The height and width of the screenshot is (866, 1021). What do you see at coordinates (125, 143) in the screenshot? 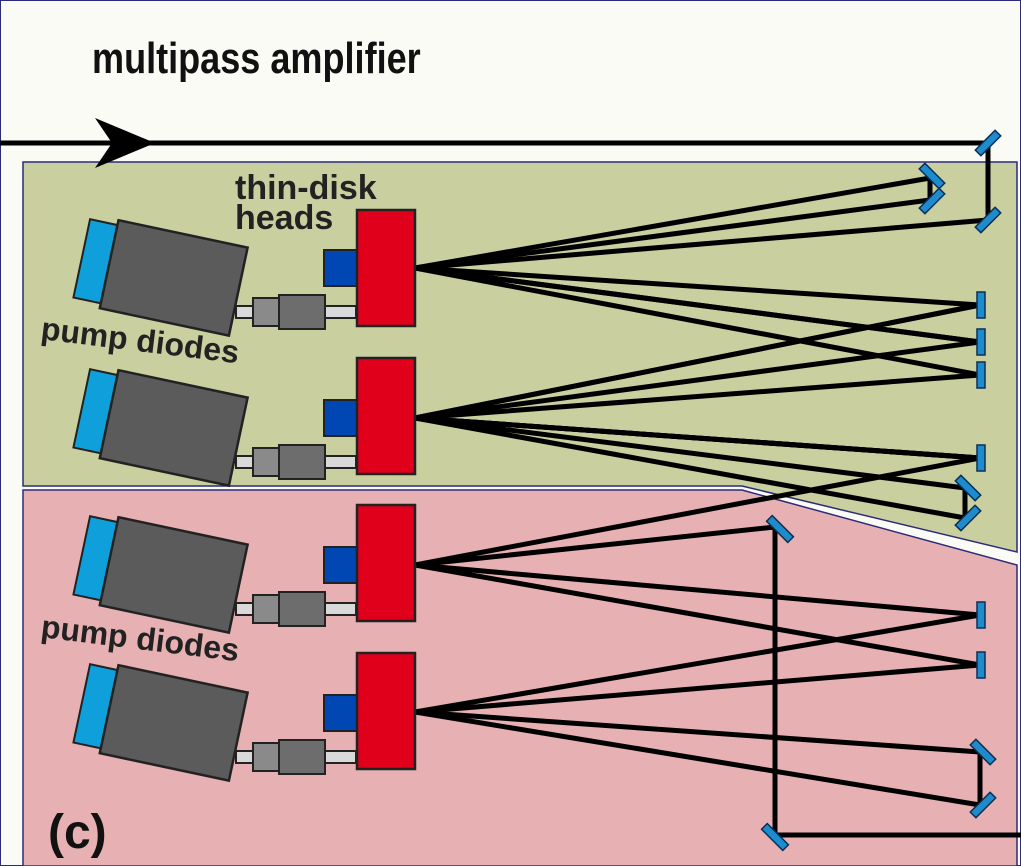
I see `beam-direction-arrow-icon` at bounding box center [125, 143].